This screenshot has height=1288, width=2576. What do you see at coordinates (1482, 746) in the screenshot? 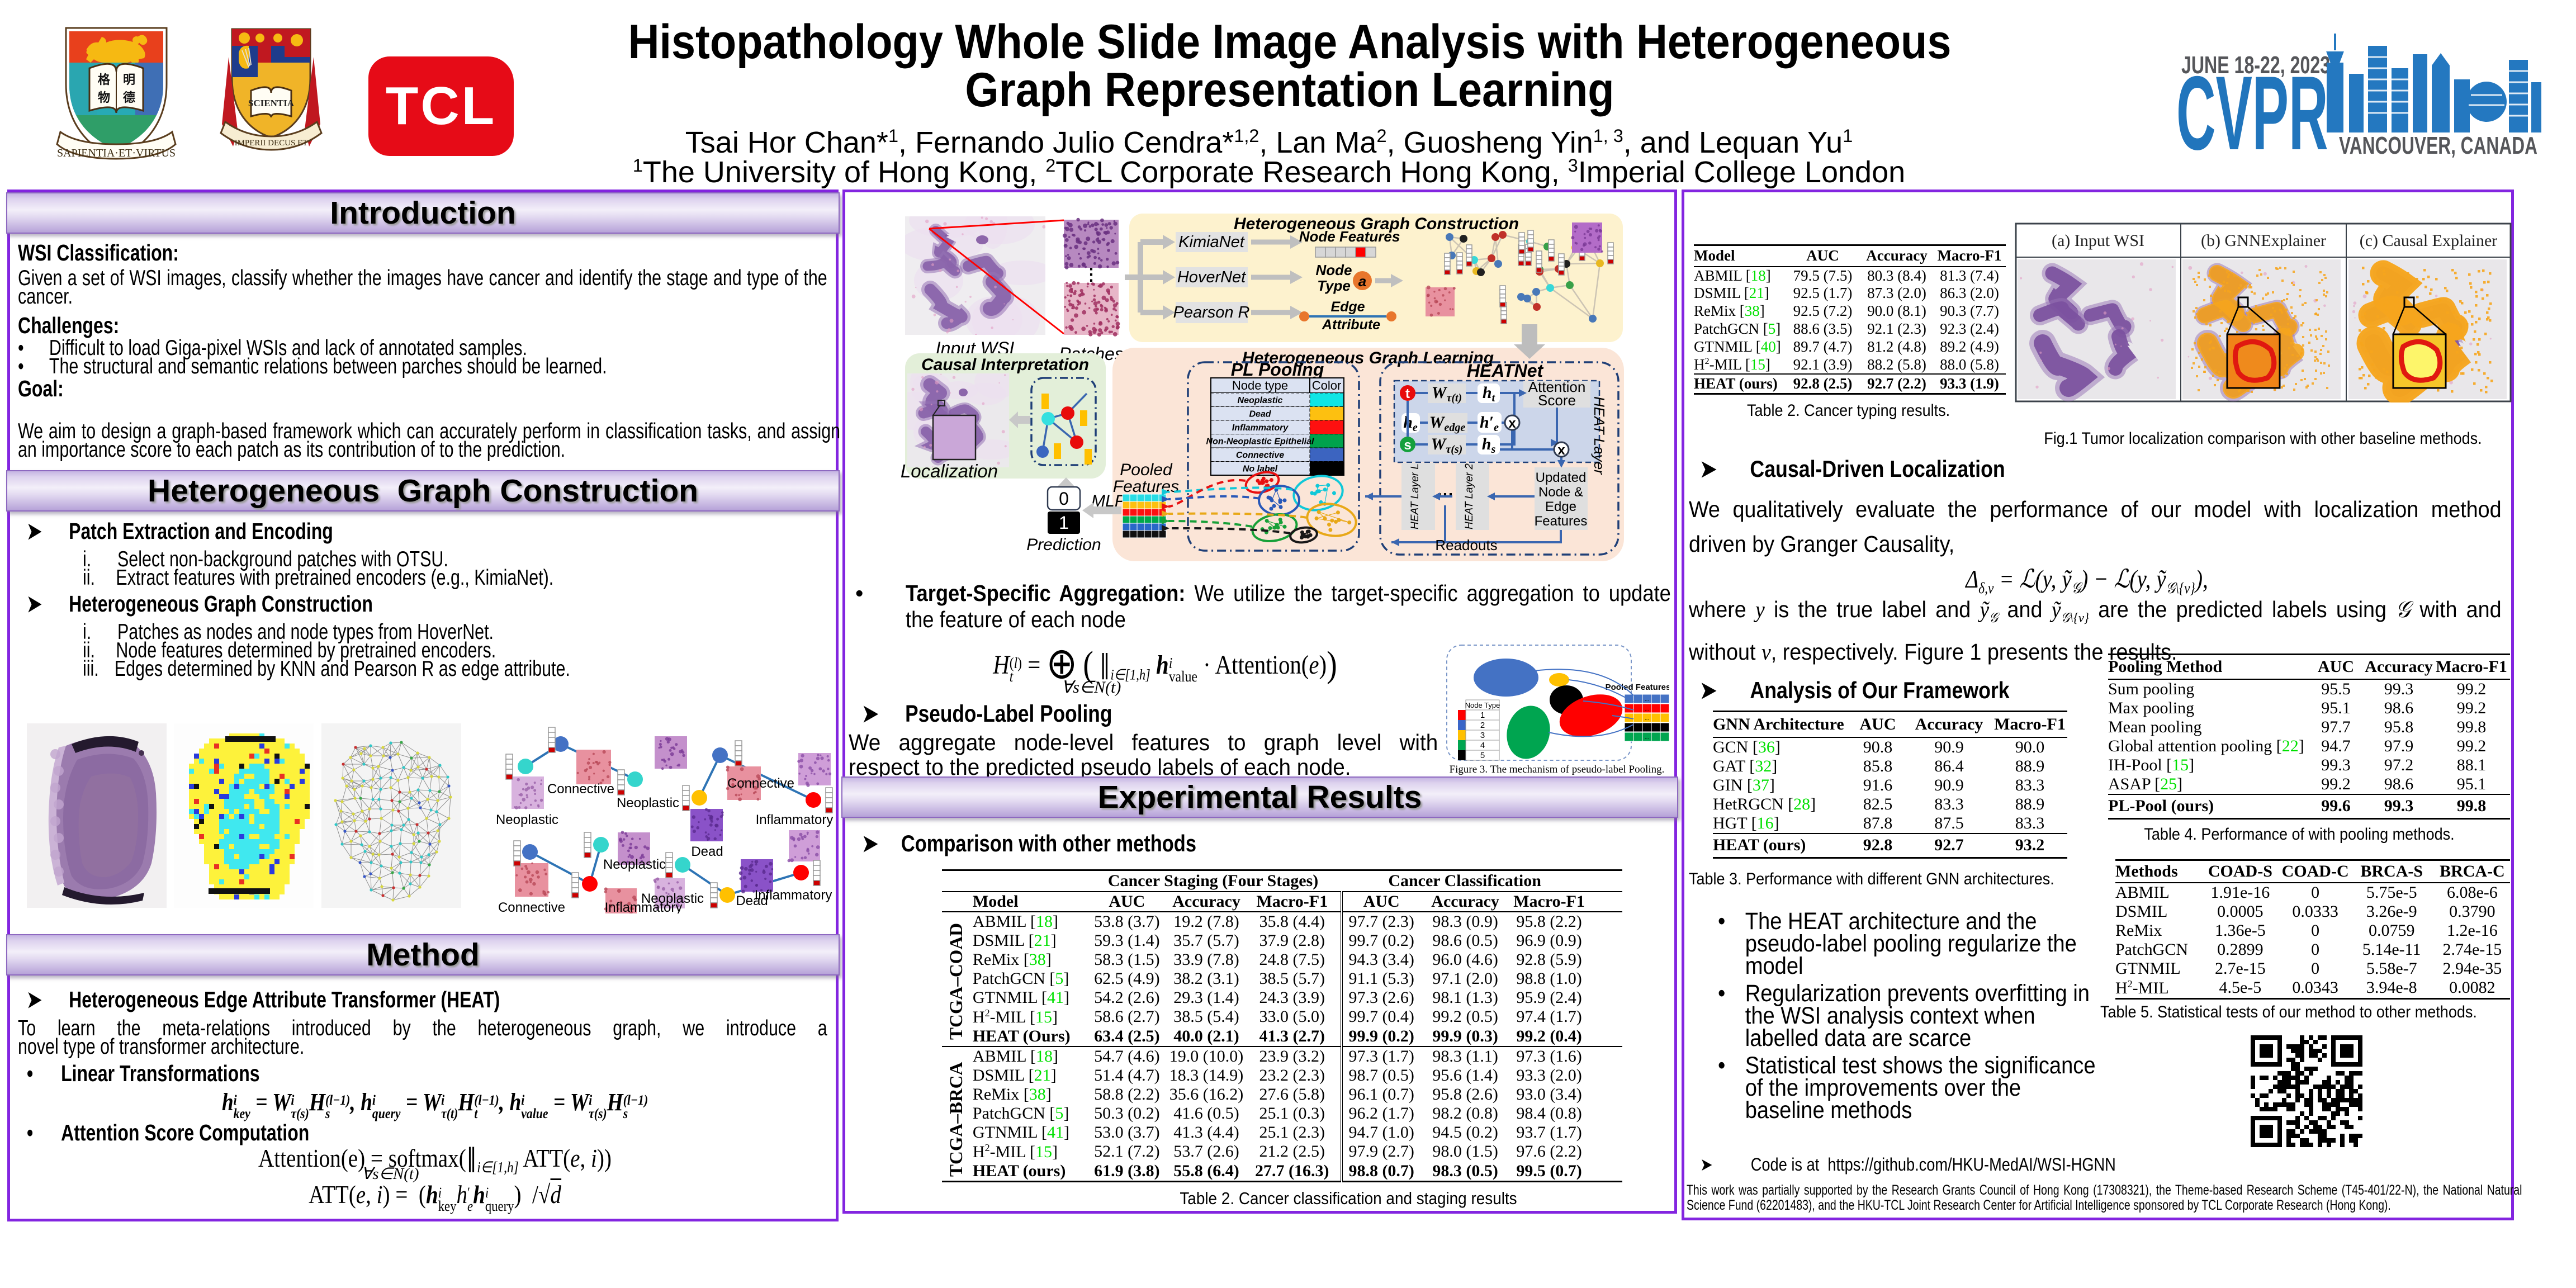
I see `svg-text: 4` at bounding box center [1482, 746].